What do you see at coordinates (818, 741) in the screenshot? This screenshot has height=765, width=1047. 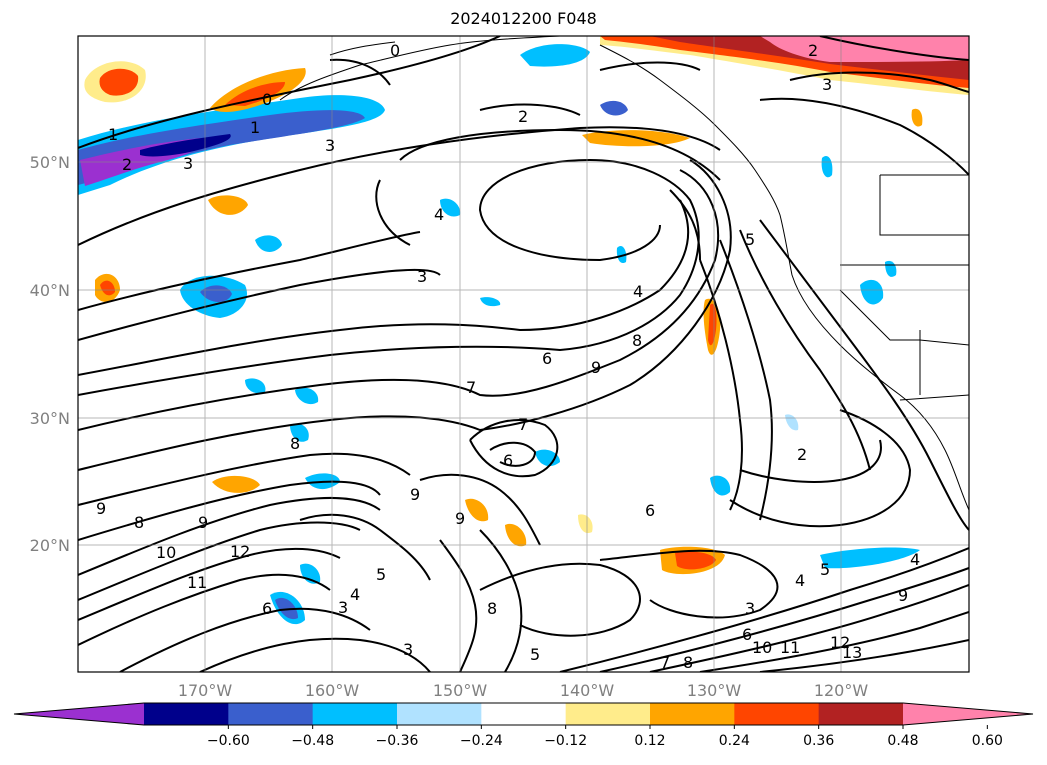 I see `colorbar-tick-label: 0.36` at bounding box center [818, 741].